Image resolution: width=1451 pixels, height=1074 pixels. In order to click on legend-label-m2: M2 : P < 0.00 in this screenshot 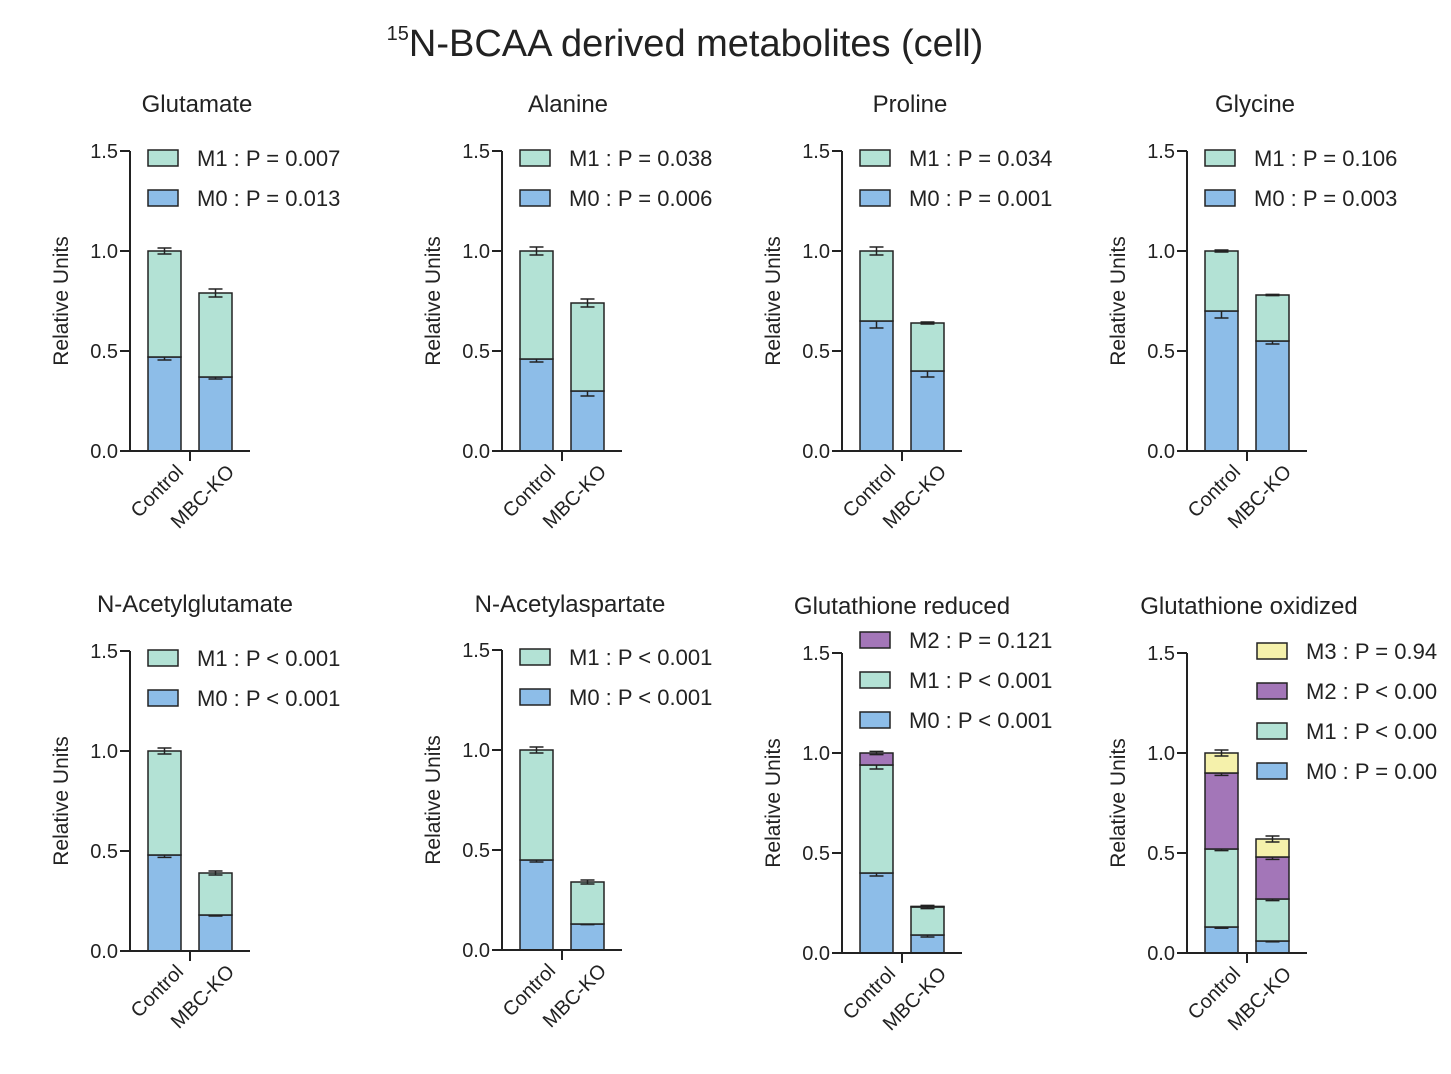, I will do `click(1371, 691)`.